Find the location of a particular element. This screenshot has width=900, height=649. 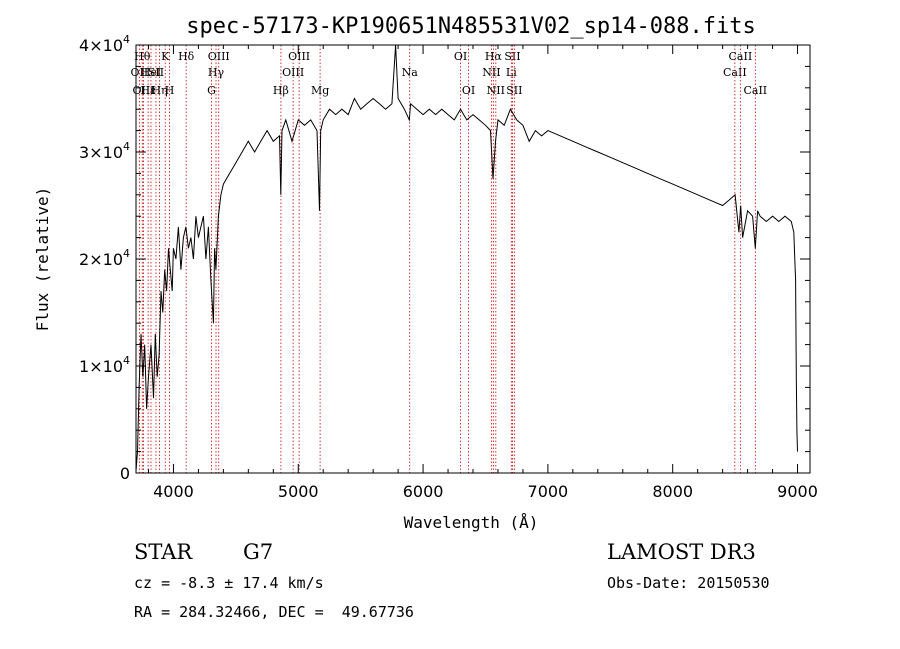

marker-label: Li is located at coordinates (511, 72).